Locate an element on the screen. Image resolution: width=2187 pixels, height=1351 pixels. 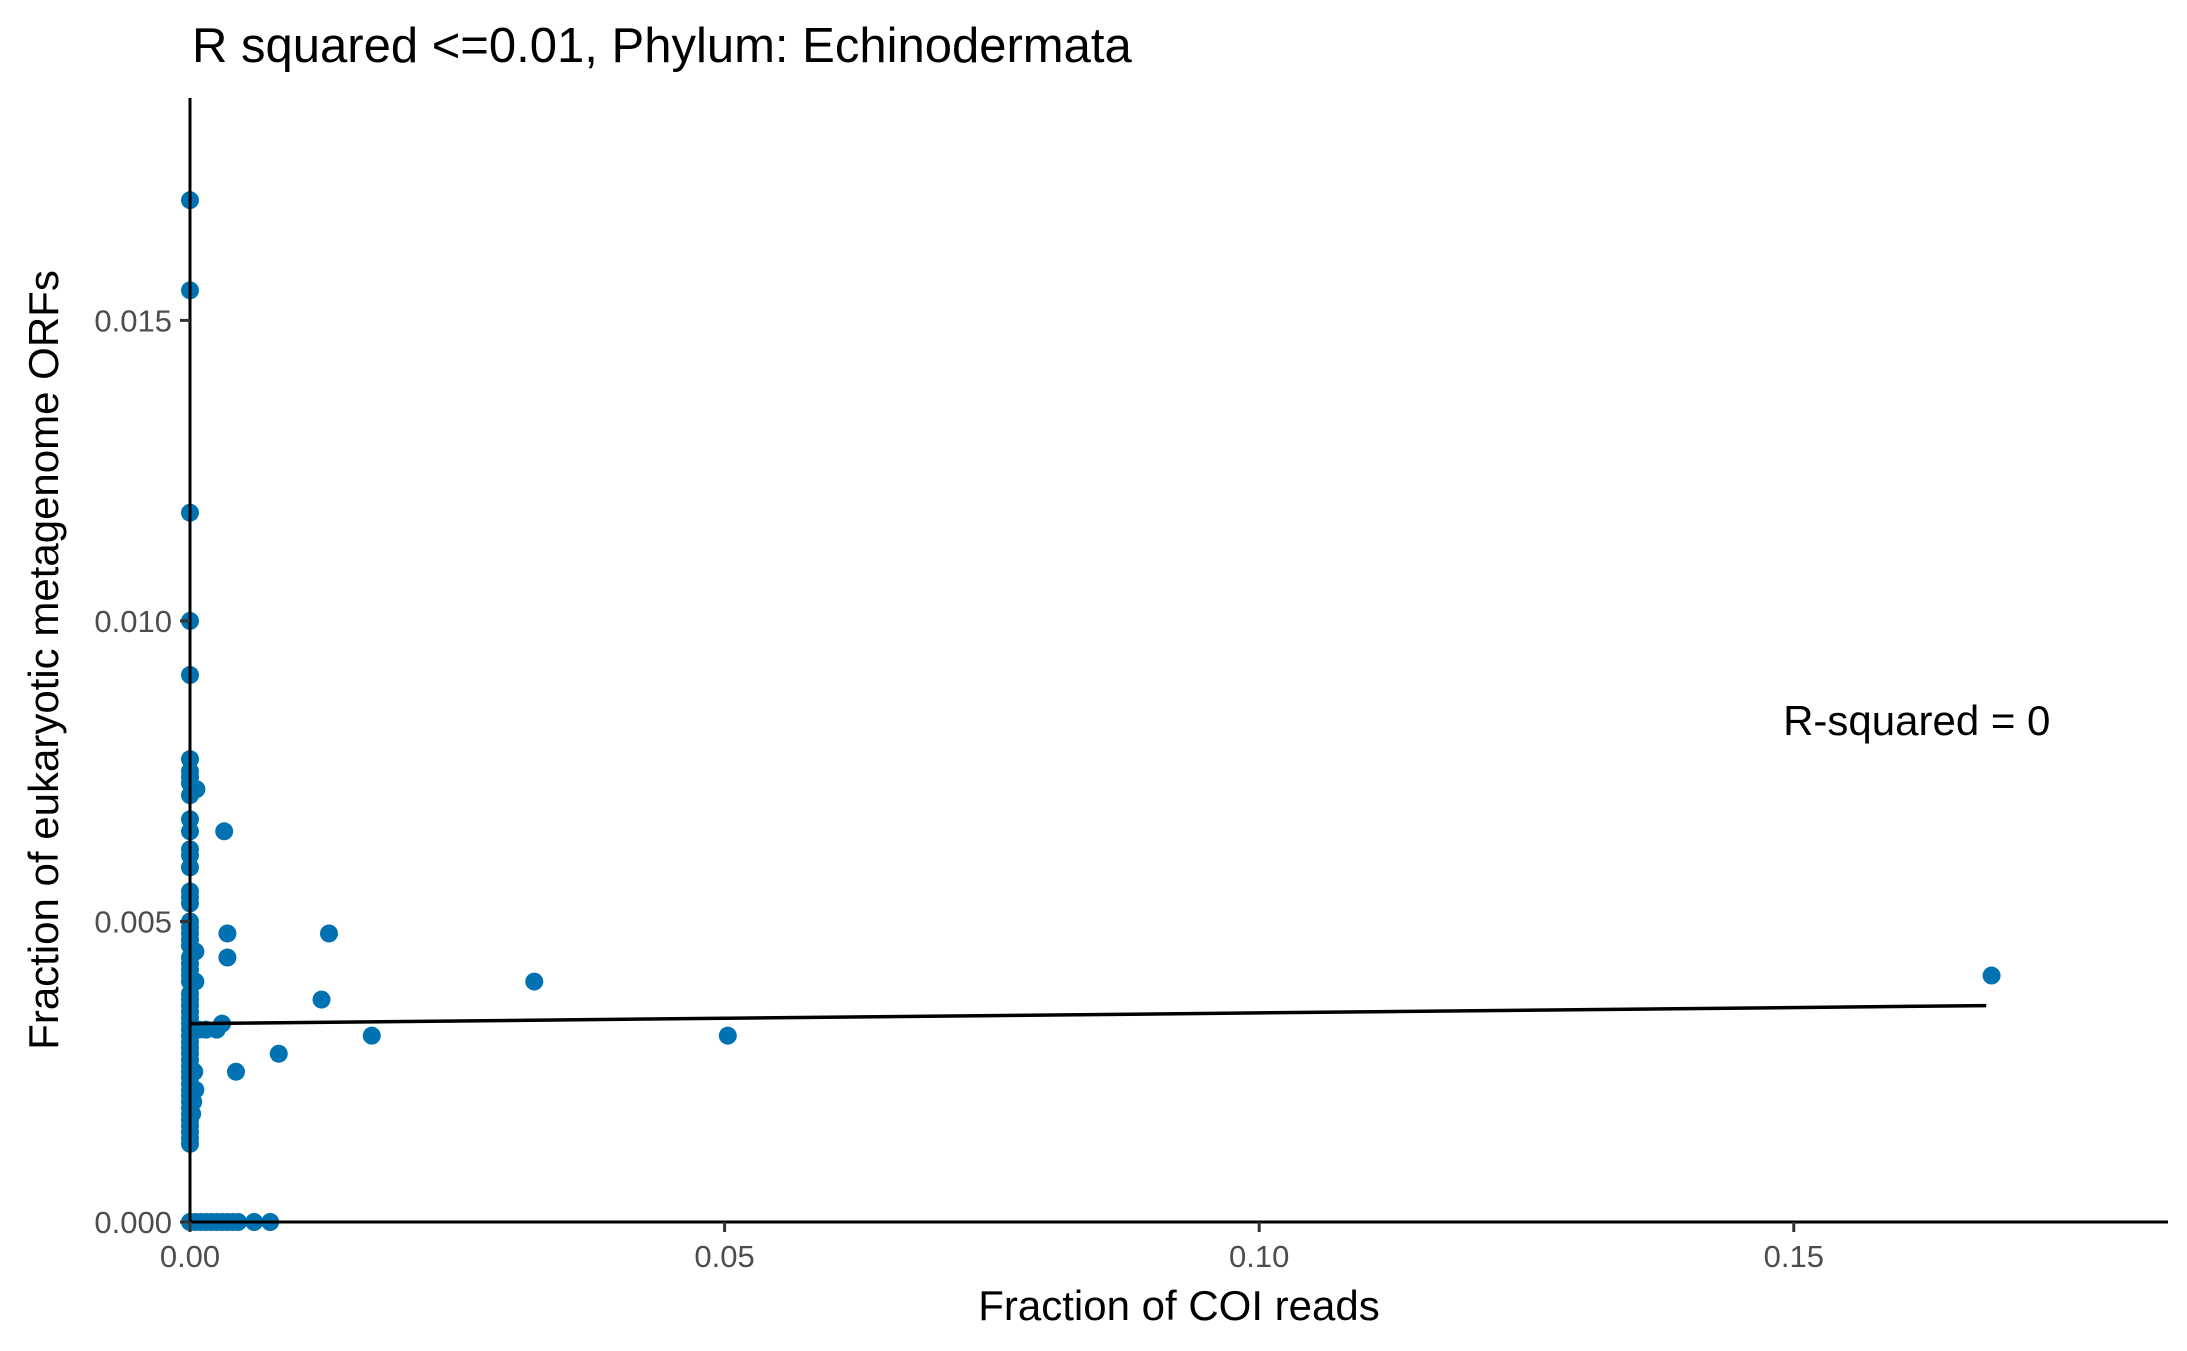
y-tick-label: 0.015 is located at coordinates (133, 320).